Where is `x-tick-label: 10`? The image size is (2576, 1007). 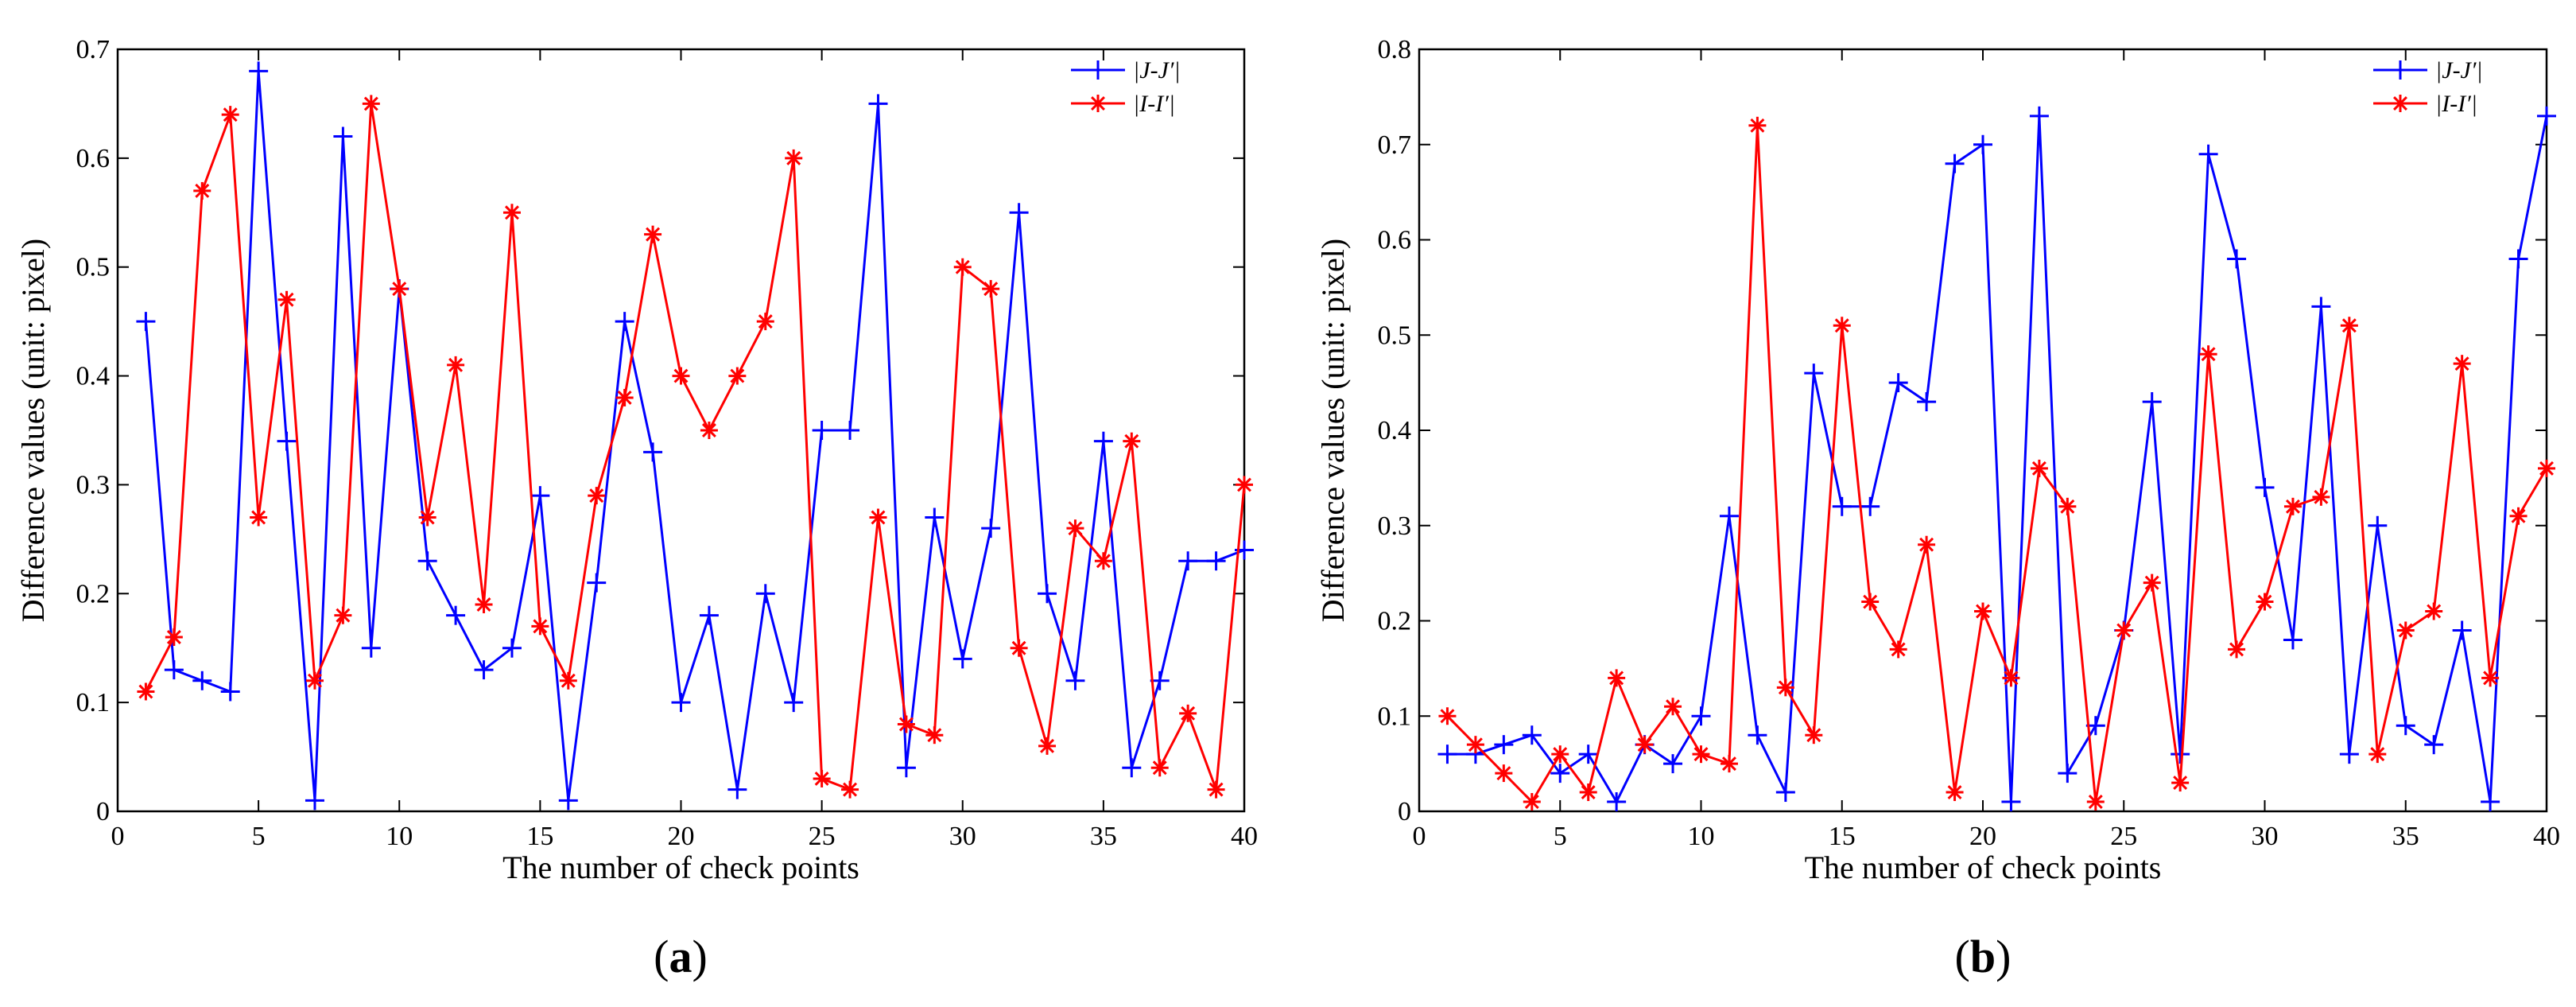
x-tick-label: 10 is located at coordinates (400, 836).